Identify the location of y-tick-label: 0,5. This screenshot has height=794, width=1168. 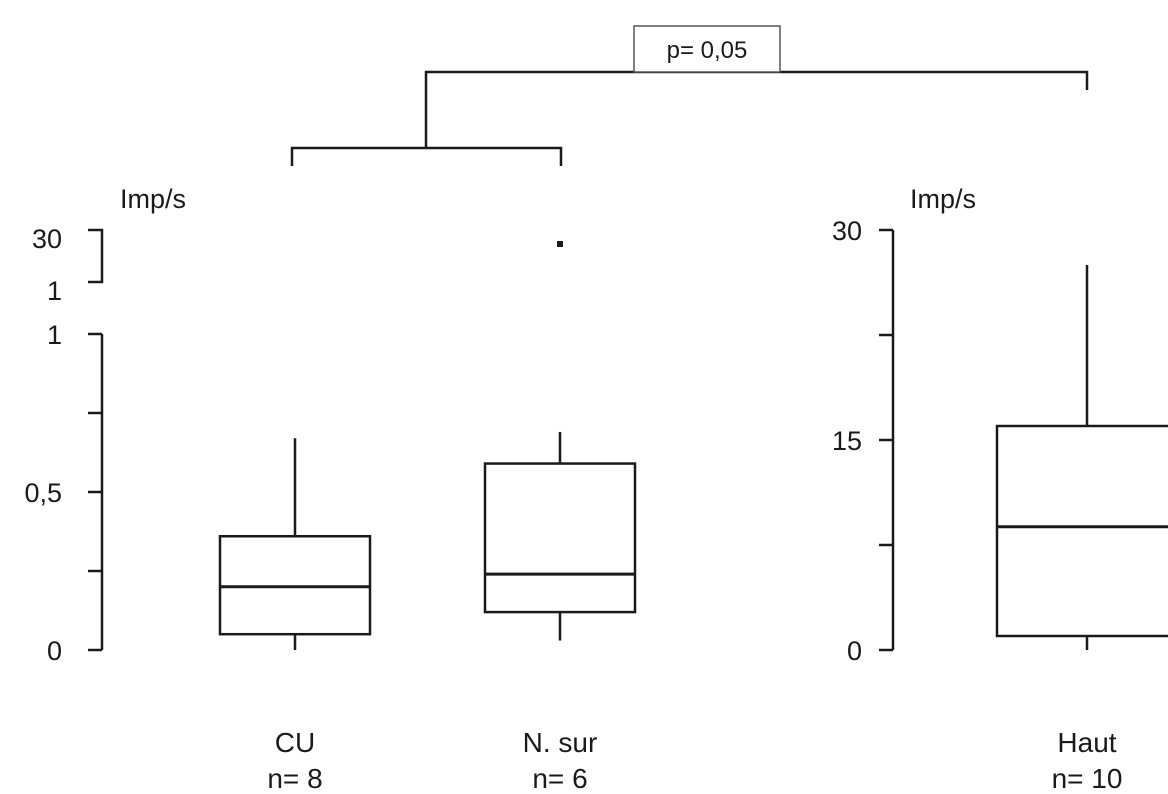
(43, 493).